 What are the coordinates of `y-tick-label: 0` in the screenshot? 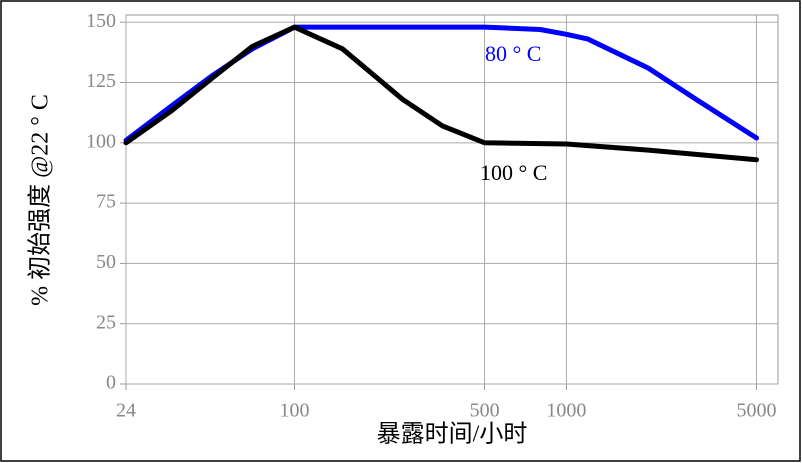 It's located at (111, 383).